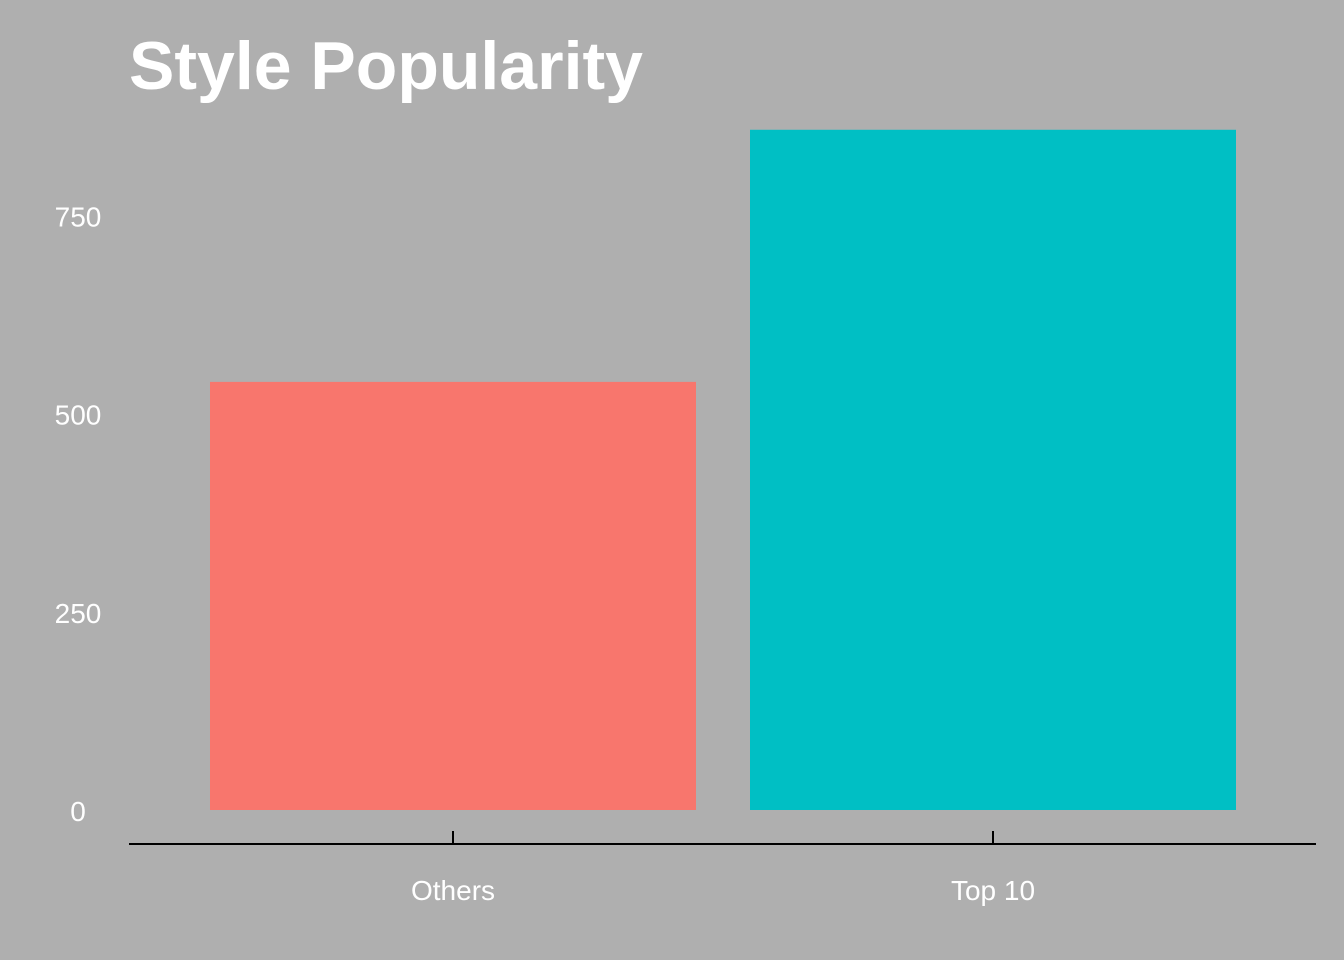 Image resolution: width=1344 pixels, height=960 pixels. I want to click on x-axis: Others Top 10, so click(722, 868).